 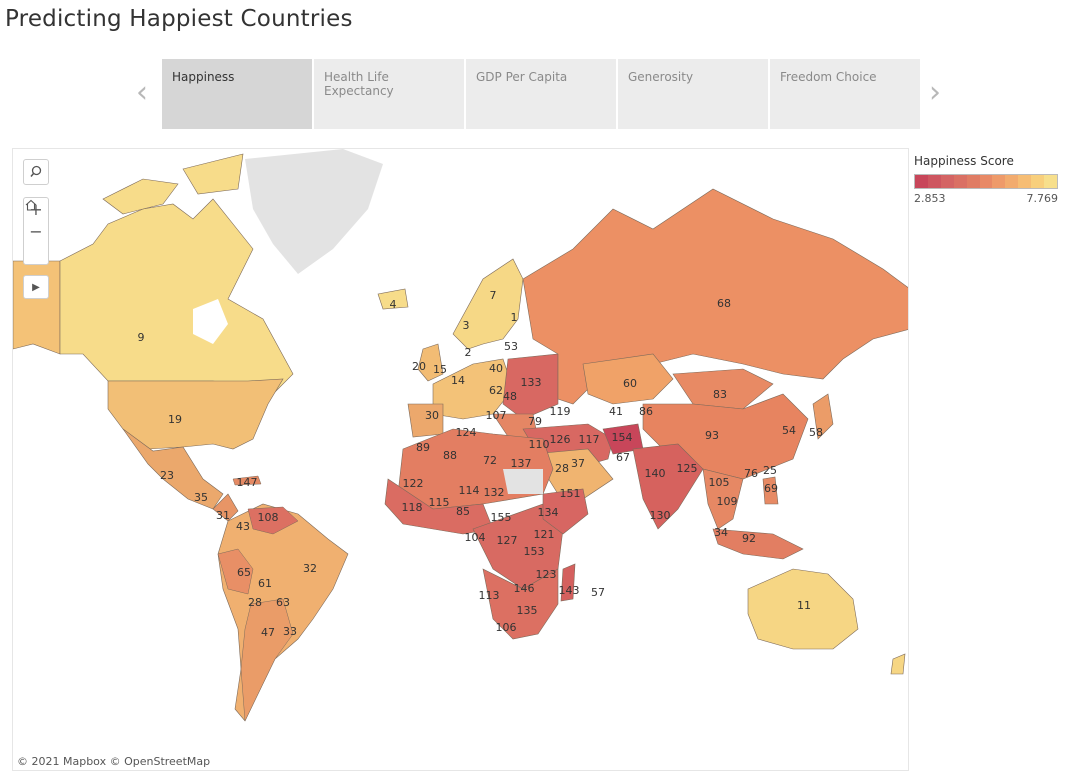 What do you see at coordinates (114, 761) in the screenshot?
I see `map-attribution: © 2021 Mapbox © OpenStreetMap` at bounding box center [114, 761].